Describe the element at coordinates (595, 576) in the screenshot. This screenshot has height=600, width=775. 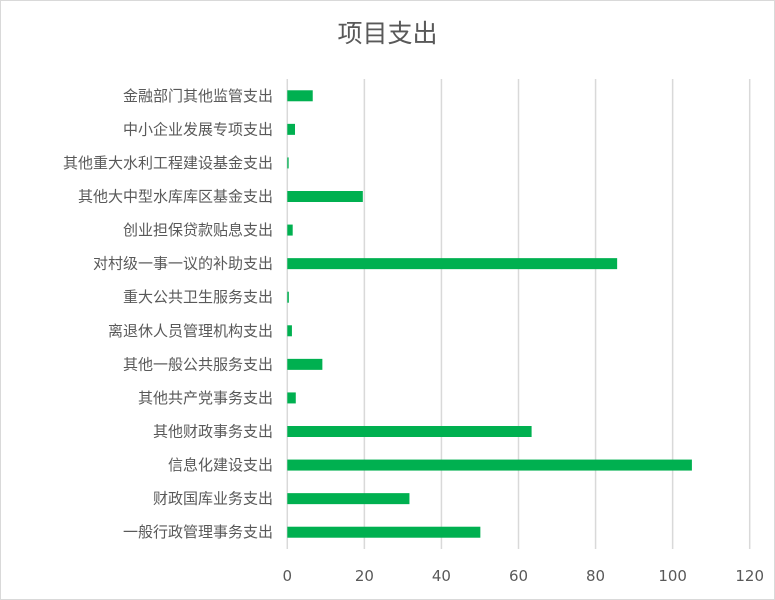
I see `x-tick-label: 80` at that location.